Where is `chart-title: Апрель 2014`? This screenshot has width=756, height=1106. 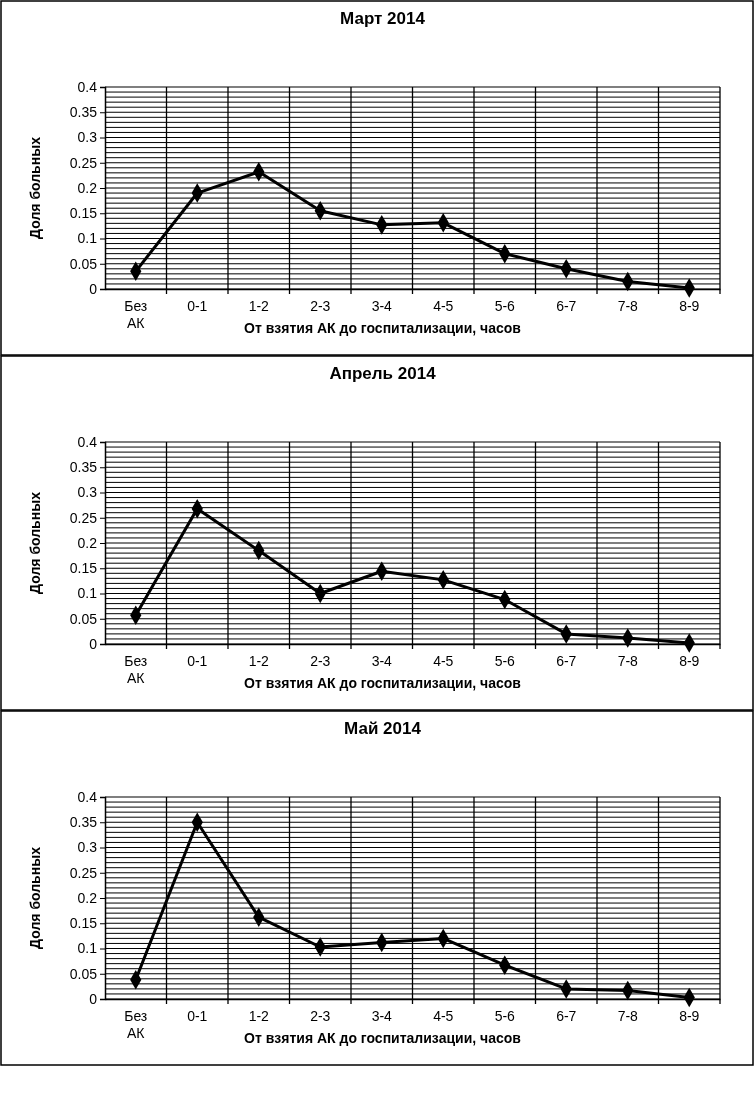
chart-title: Апрель 2014 is located at coordinates (383, 373).